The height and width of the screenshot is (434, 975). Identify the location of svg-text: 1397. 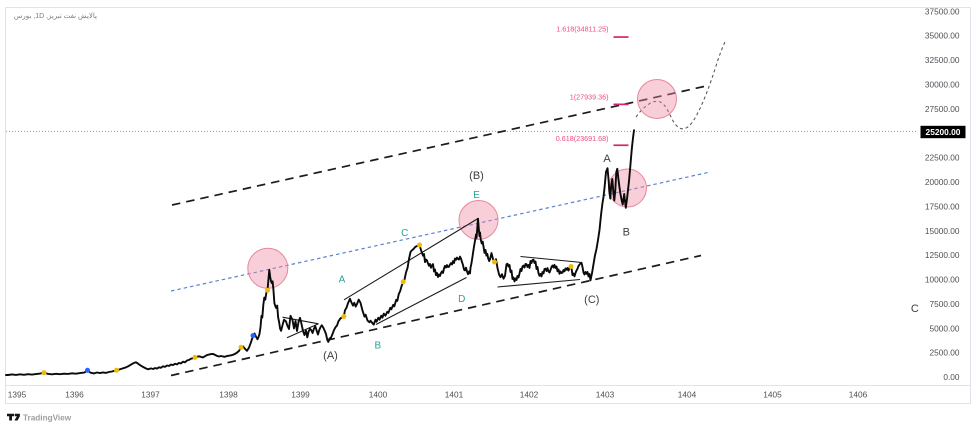
(150, 394).